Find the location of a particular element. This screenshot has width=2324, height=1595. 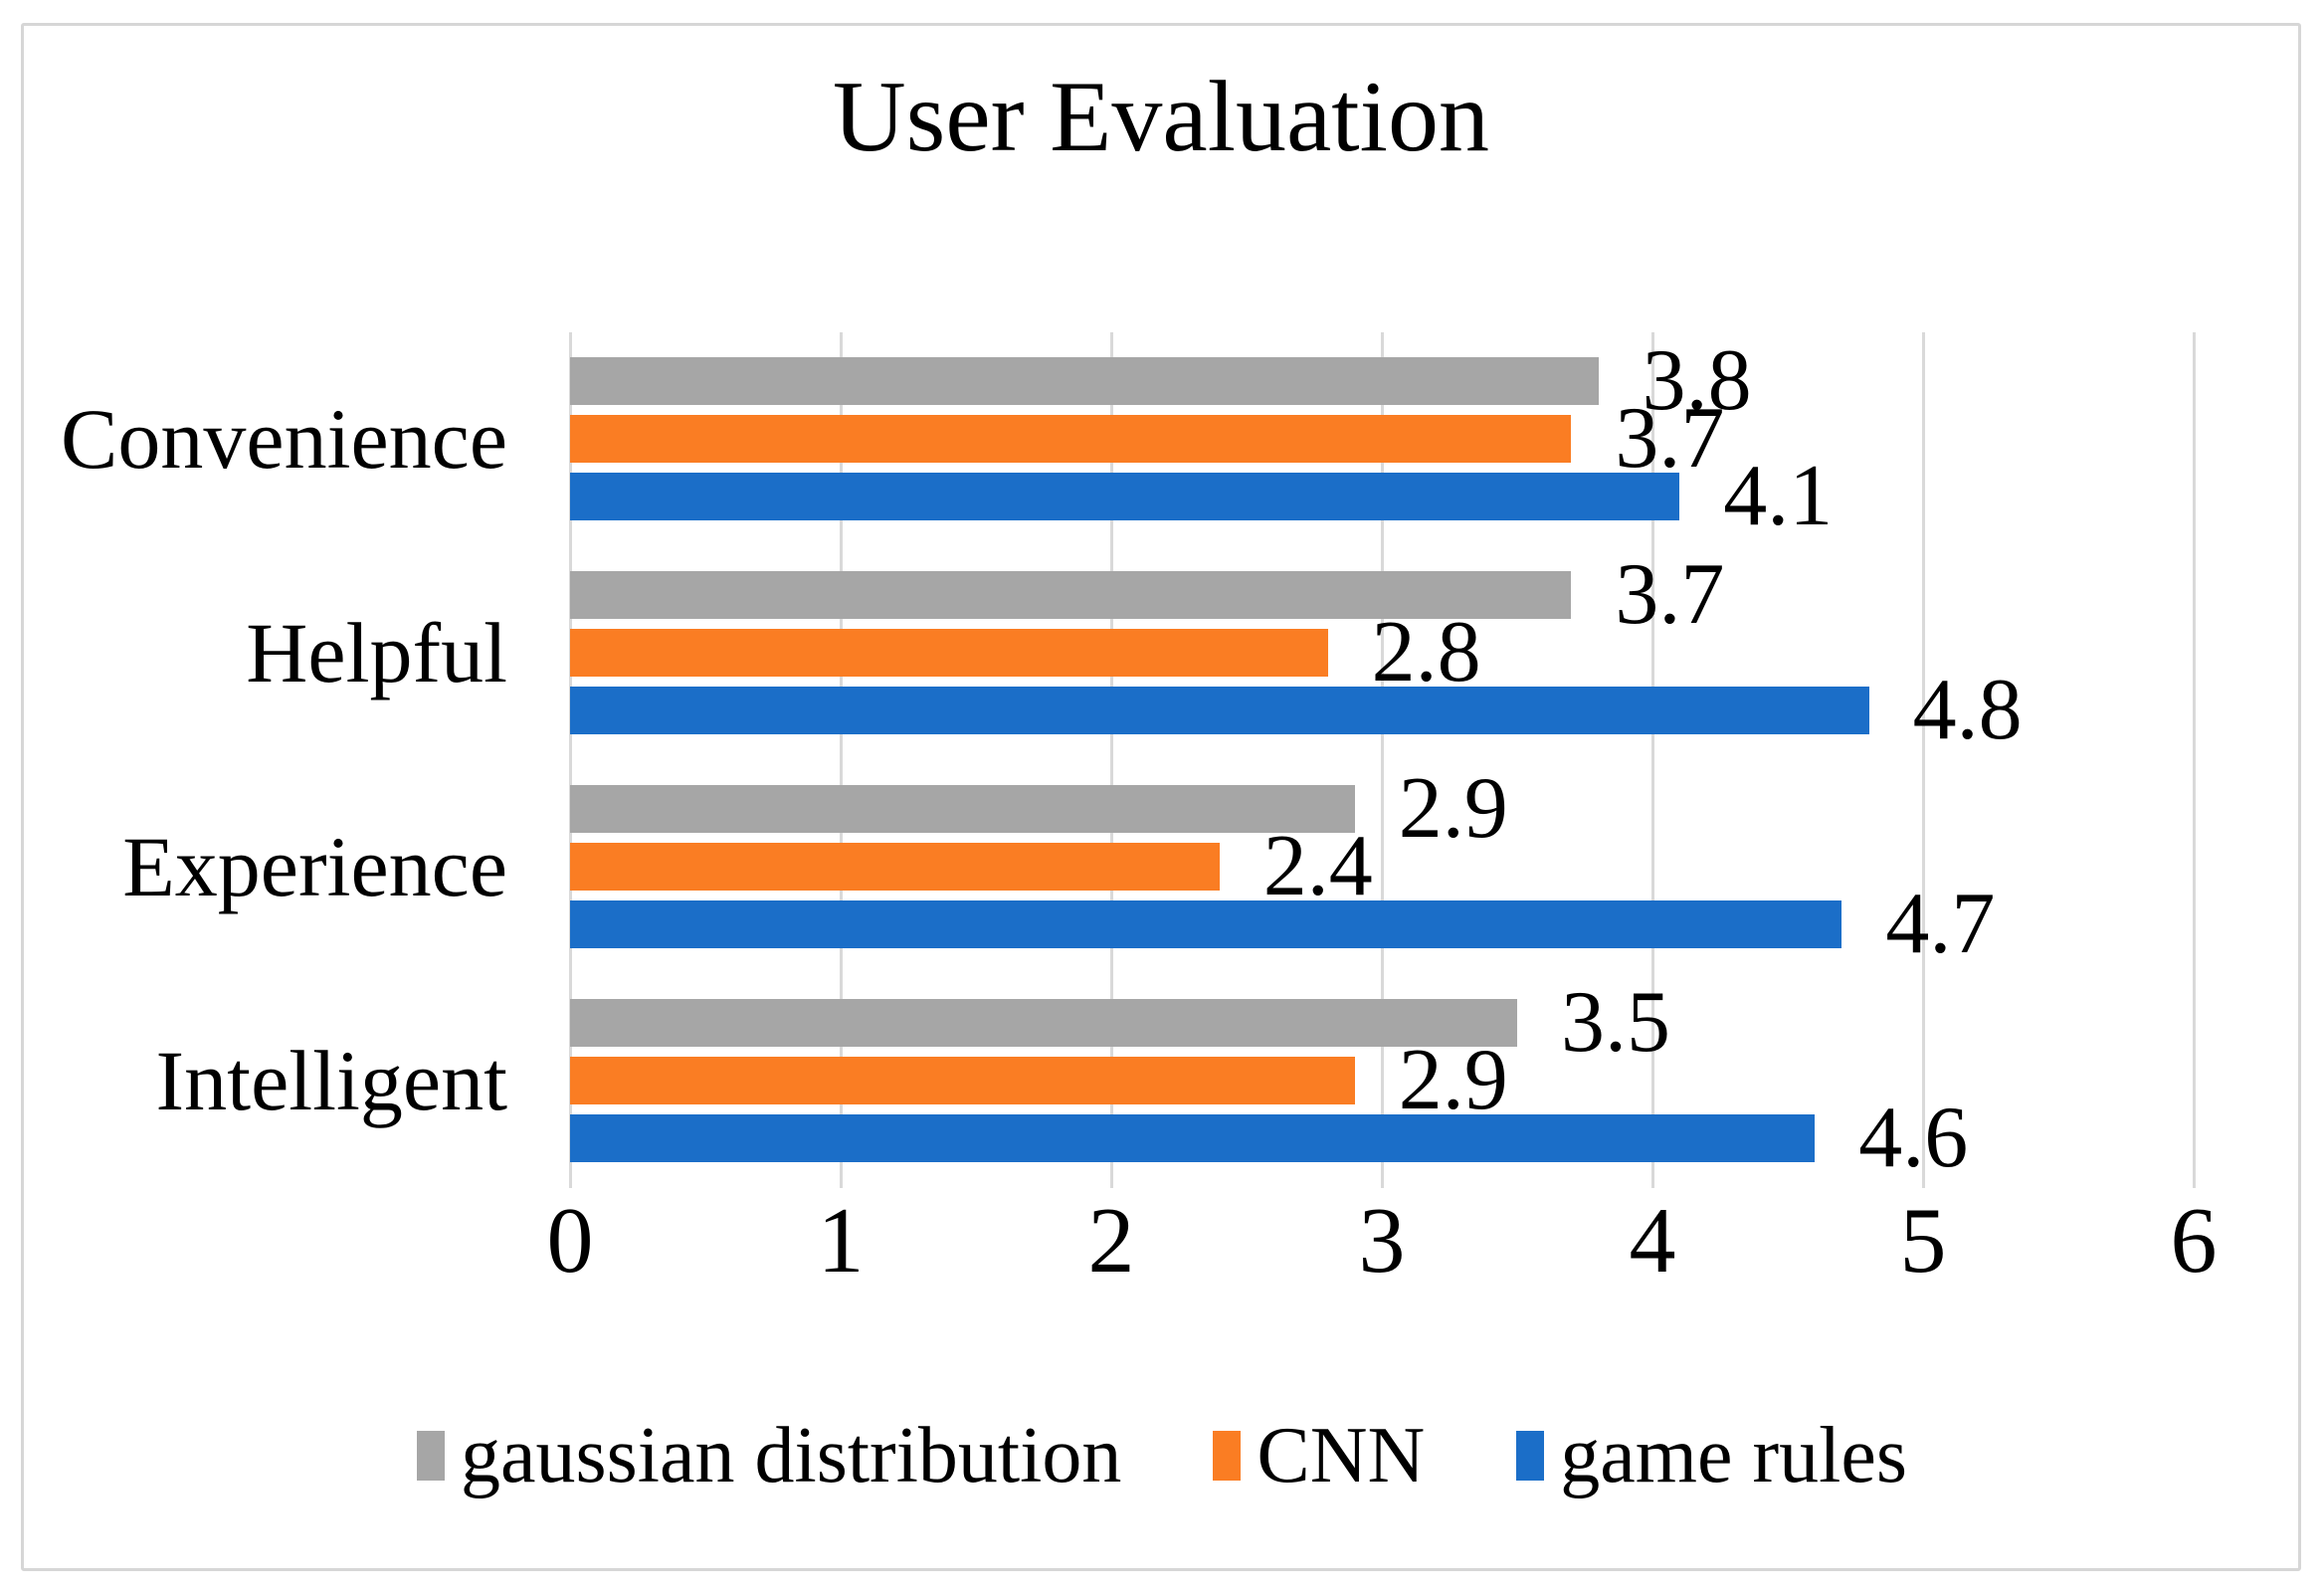

bar-CNN-intelligent is located at coordinates (962, 1080).